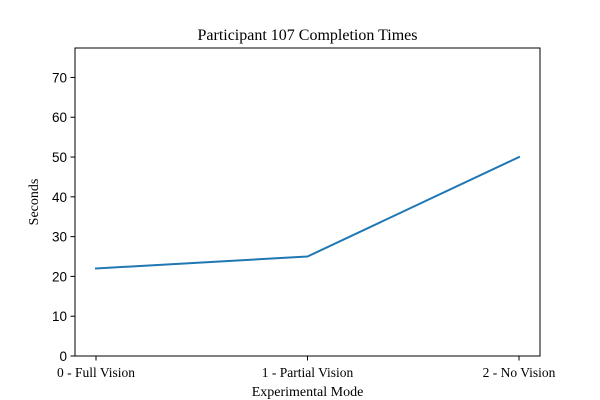 The image size is (600, 400). Describe the element at coordinates (59, 77) in the screenshot. I see `y-tick-label: 70` at that location.